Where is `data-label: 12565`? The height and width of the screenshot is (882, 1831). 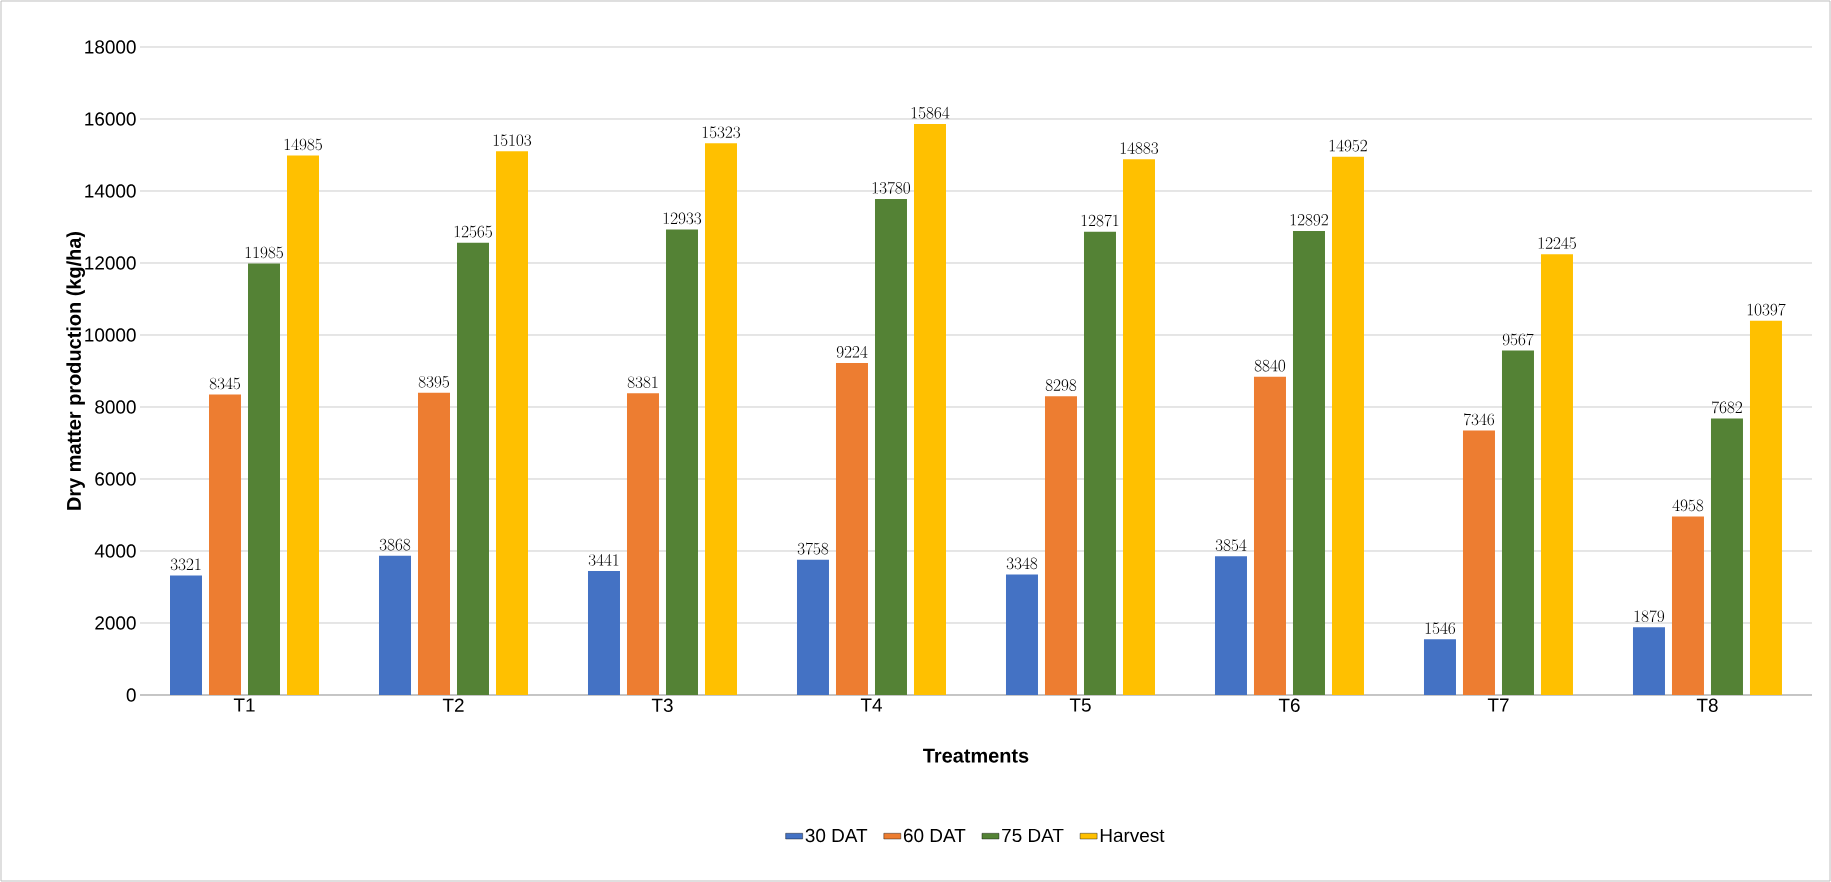
data-label: 12565 is located at coordinates (473, 231).